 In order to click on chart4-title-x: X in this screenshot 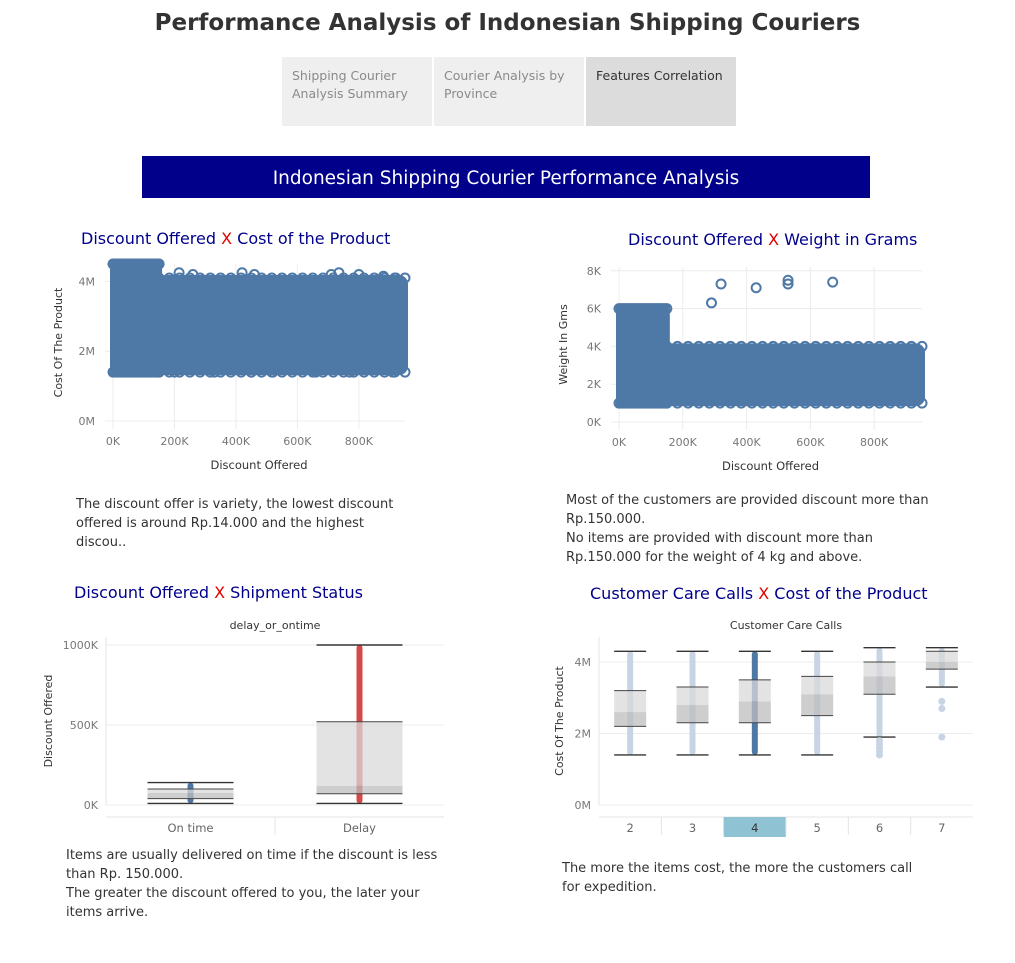, I will do `click(764, 593)`.